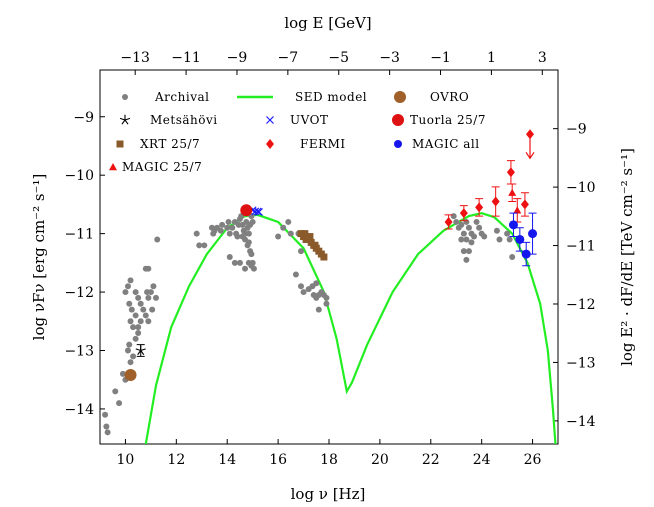 The width and height of the screenshot is (654, 507). I want to click on x-tick-label: 14, so click(227, 460).